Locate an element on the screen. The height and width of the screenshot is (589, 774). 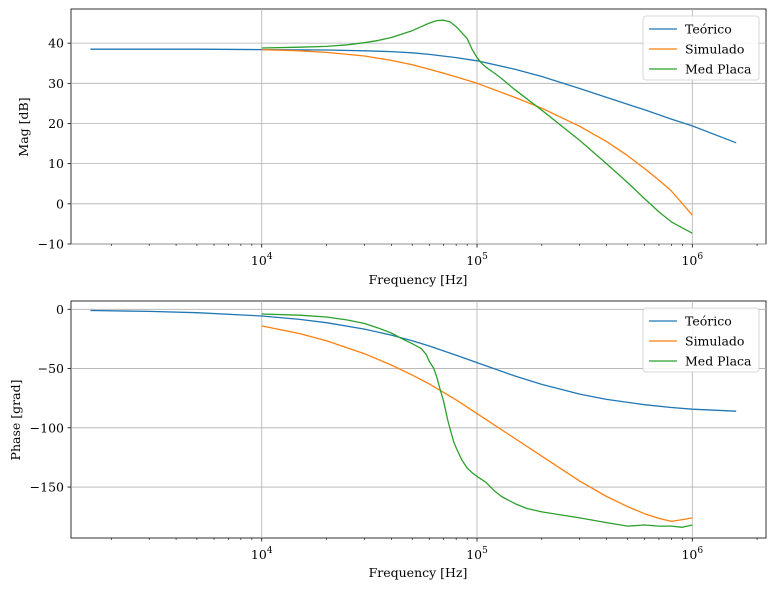
series-line is located at coordinates (413, 360).